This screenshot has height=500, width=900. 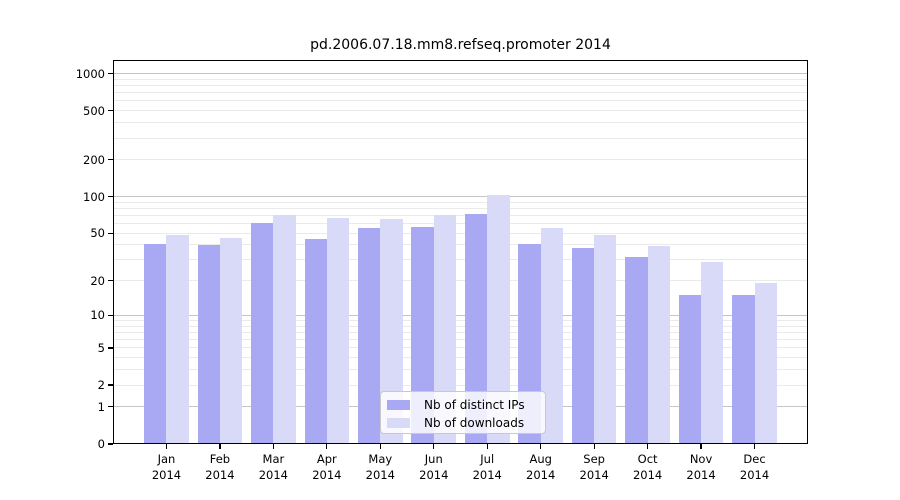 I want to click on bar-distinct-ips-mar, so click(x=262, y=333).